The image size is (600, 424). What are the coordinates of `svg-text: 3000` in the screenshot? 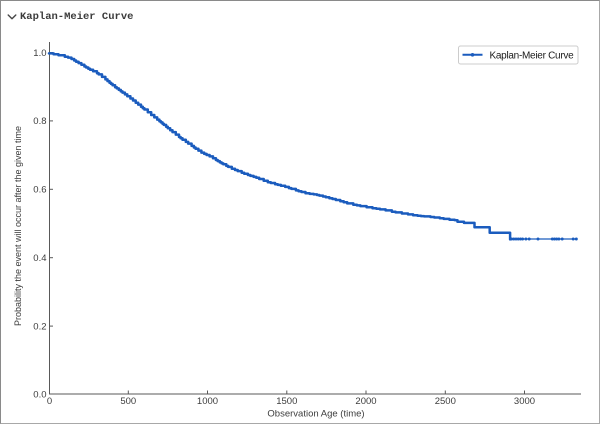 It's located at (524, 401).